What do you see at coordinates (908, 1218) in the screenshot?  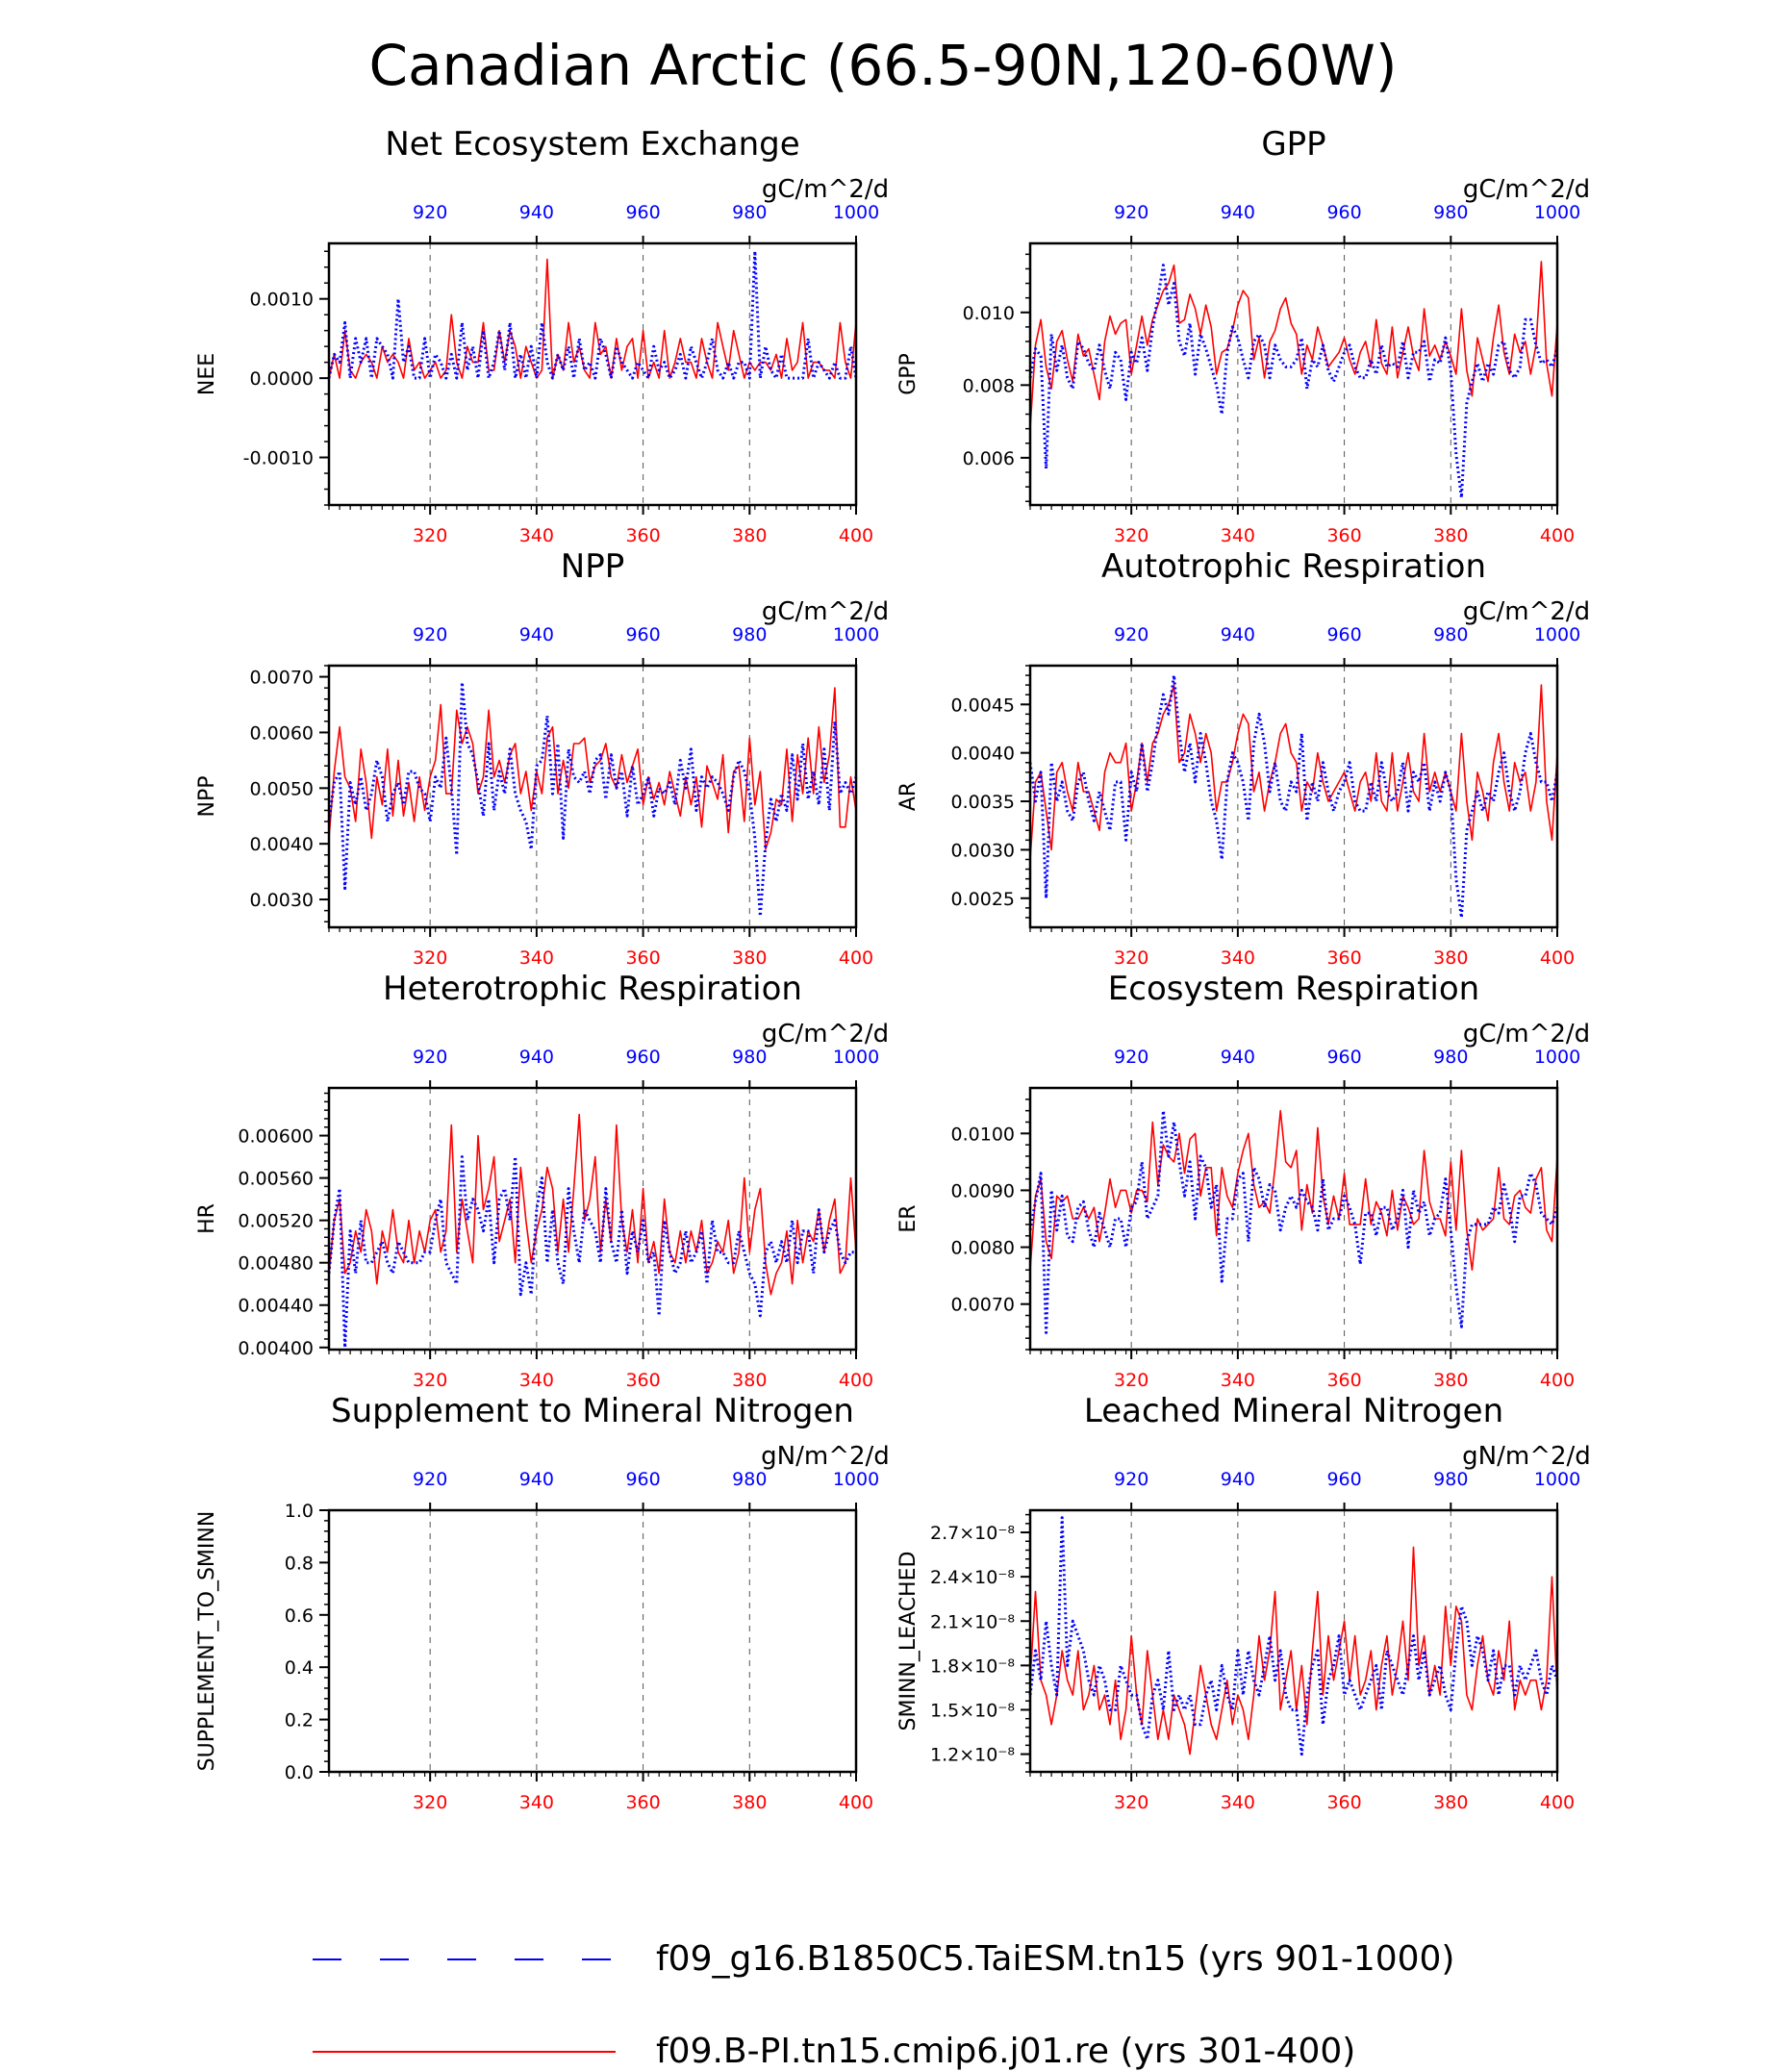 I see `y-axis-label: ER` at bounding box center [908, 1218].